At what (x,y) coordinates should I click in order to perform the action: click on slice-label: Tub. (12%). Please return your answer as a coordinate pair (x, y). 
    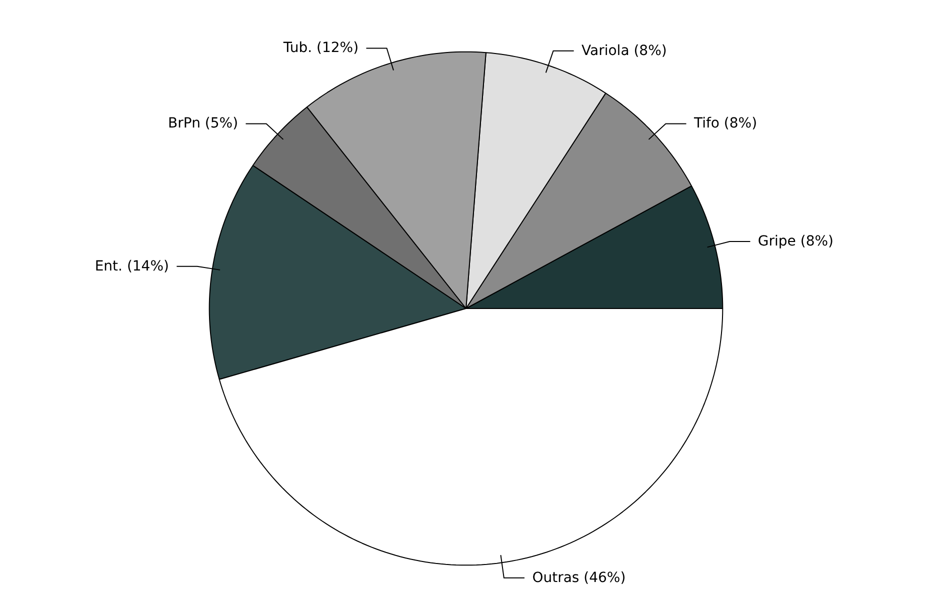
    Looking at the image, I should click on (320, 48).